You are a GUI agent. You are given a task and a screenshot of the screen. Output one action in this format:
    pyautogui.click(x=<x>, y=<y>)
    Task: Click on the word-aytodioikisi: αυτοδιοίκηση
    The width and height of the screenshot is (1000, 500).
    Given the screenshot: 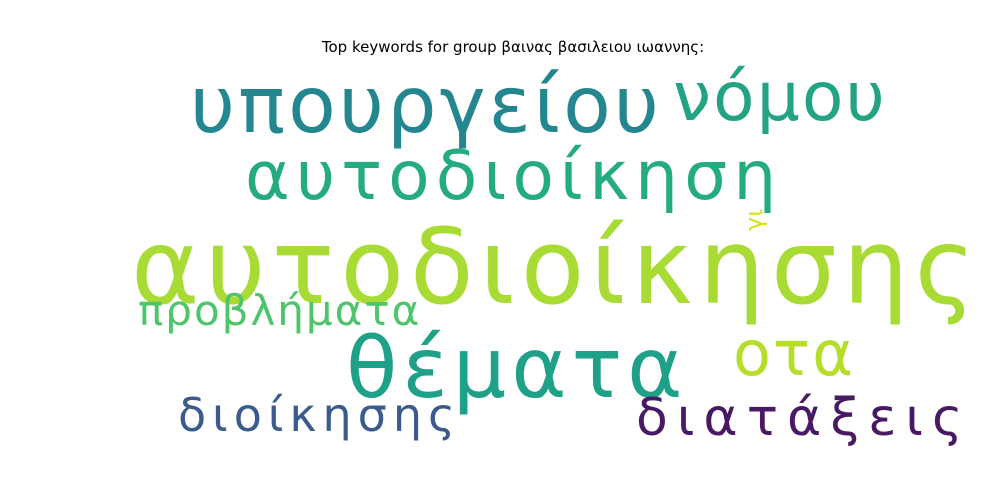 What is the action you would take?
    pyautogui.click(x=514, y=176)
    